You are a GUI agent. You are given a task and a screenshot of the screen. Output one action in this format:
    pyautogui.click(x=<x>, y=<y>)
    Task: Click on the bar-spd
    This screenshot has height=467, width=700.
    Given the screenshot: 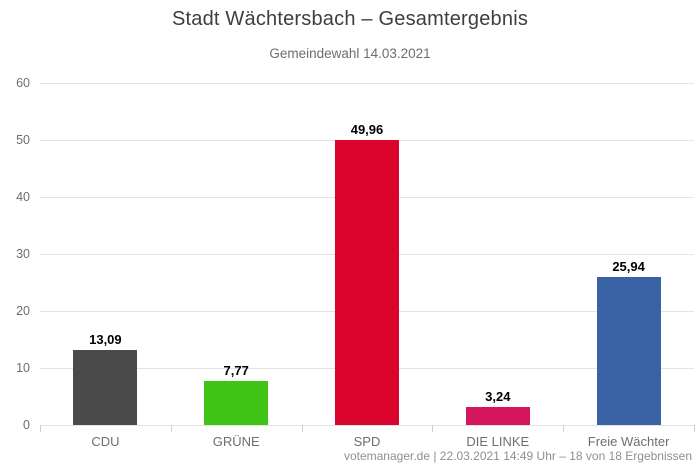 What is the action you would take?
    pyautogui.click(x=367, y=282)
    